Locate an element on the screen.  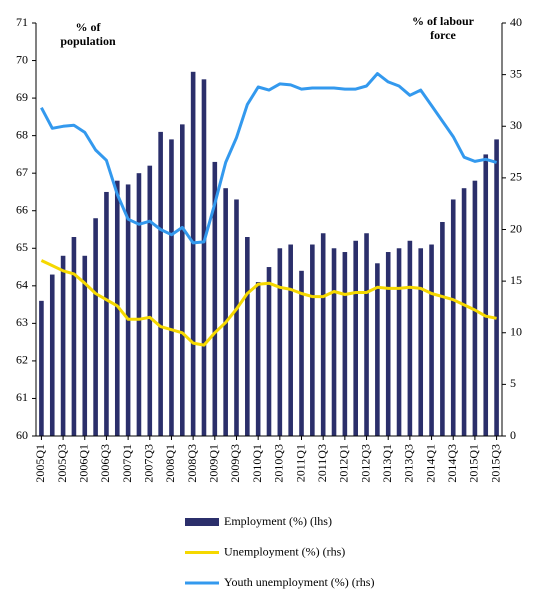
y-tick-label: 65 is located at coordinates (22, 247).